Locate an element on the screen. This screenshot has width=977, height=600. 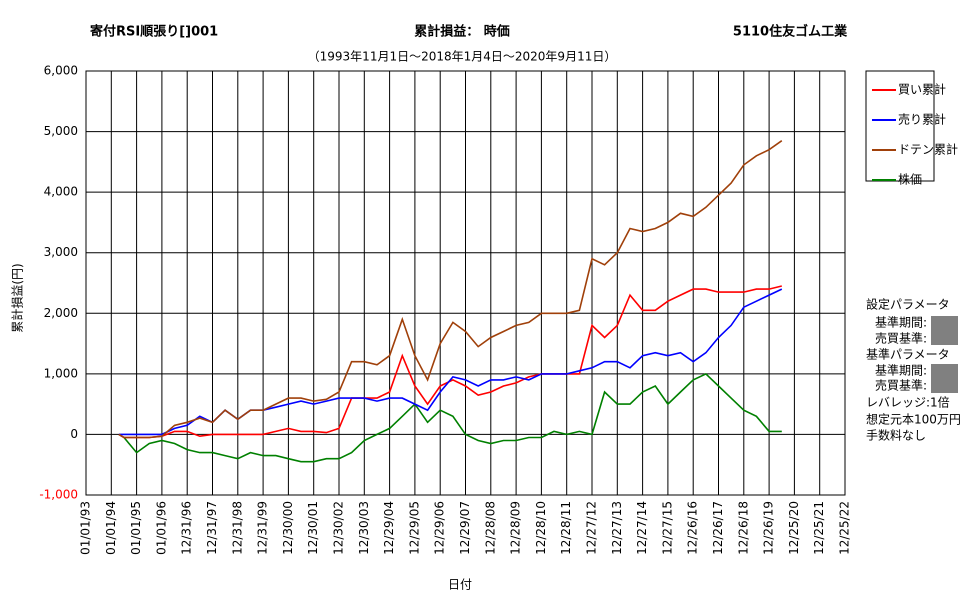
x-tick-label: 01/01/94 is located at coordinates (111, 528).